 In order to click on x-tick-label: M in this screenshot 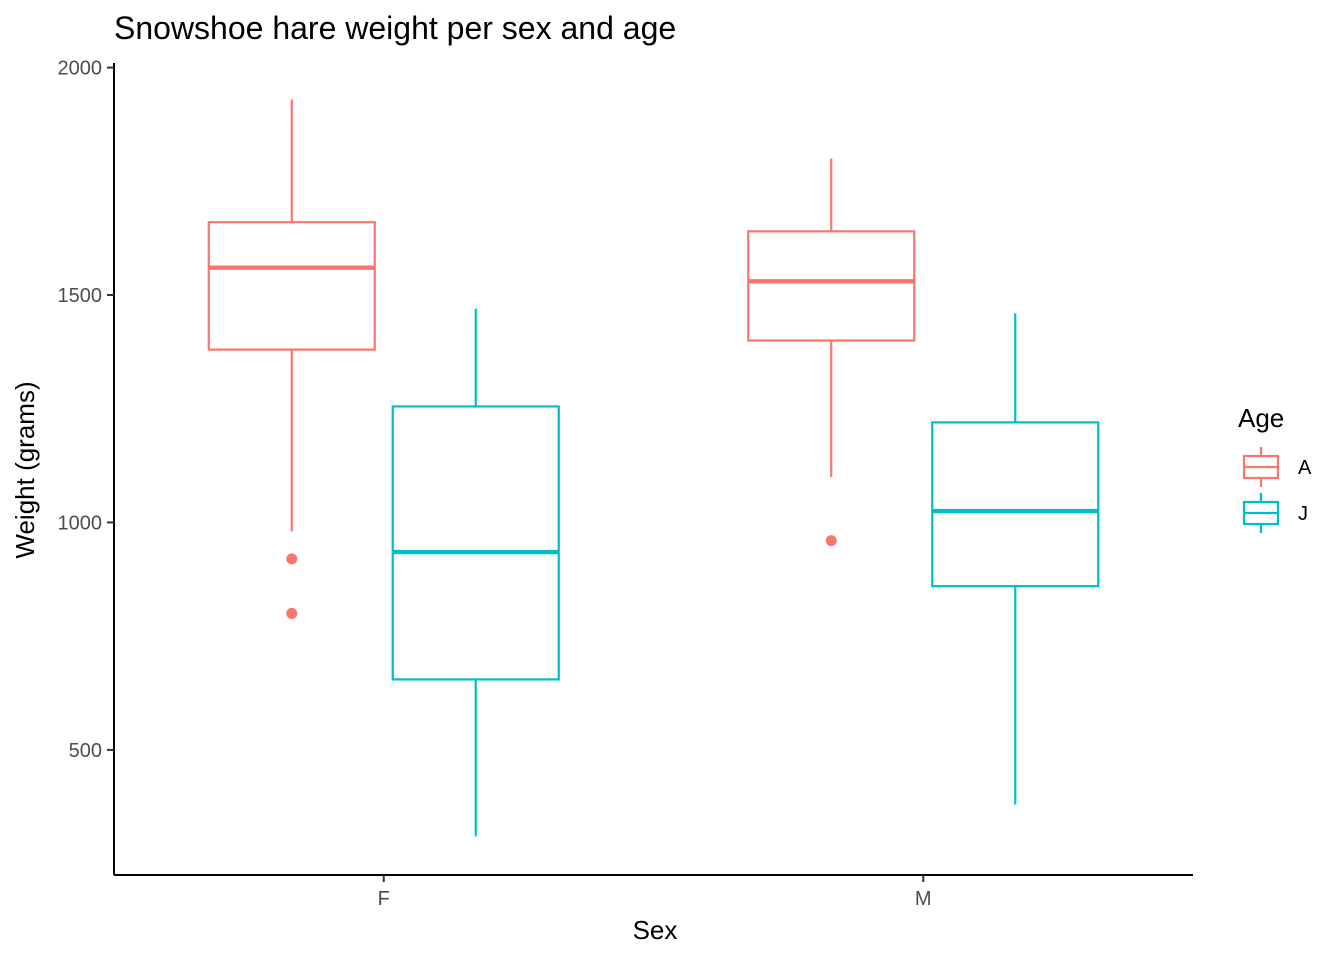, I will do `click(923, 899)`.